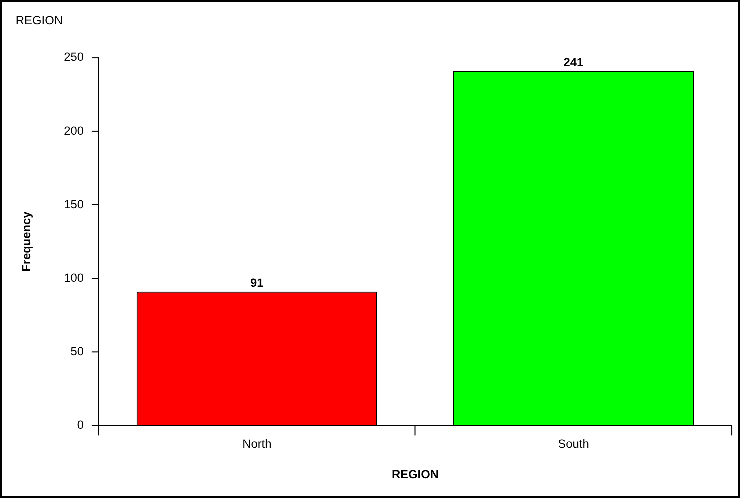  I want to click on data-label: 241, so click(574, 63).